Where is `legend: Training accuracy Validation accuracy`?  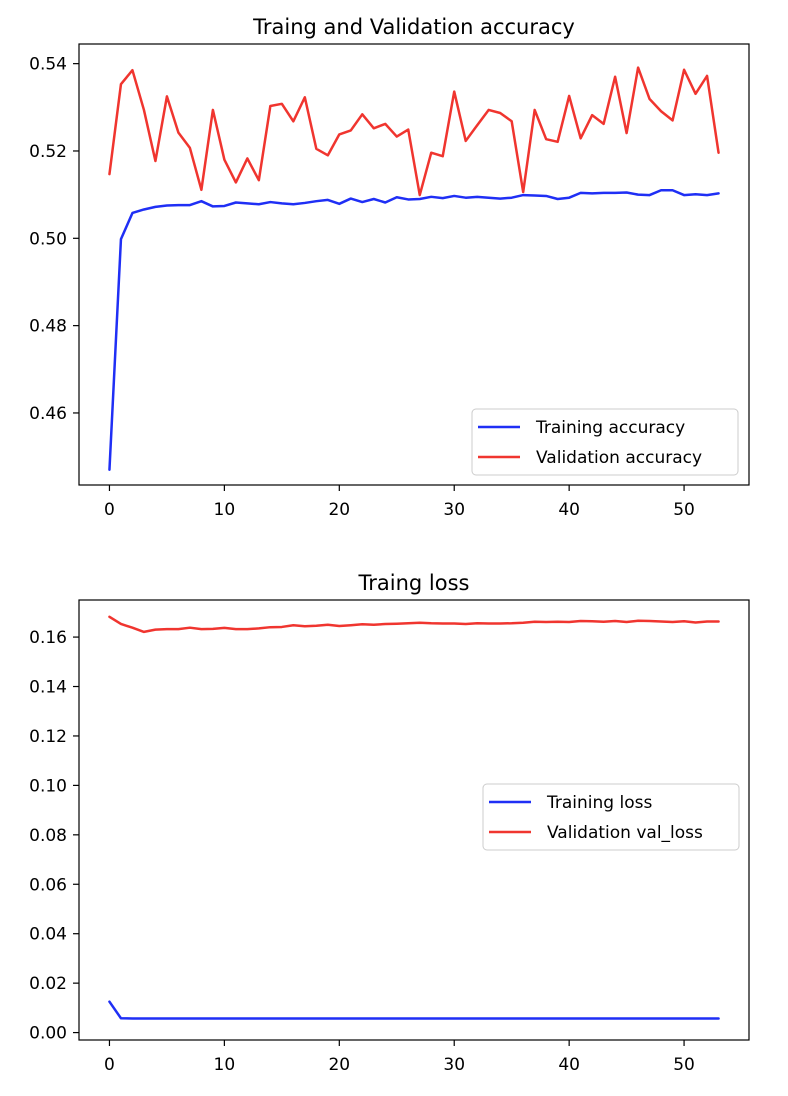 legend: Training accuracy Validation accuracy is located at coordinates (605, 442).